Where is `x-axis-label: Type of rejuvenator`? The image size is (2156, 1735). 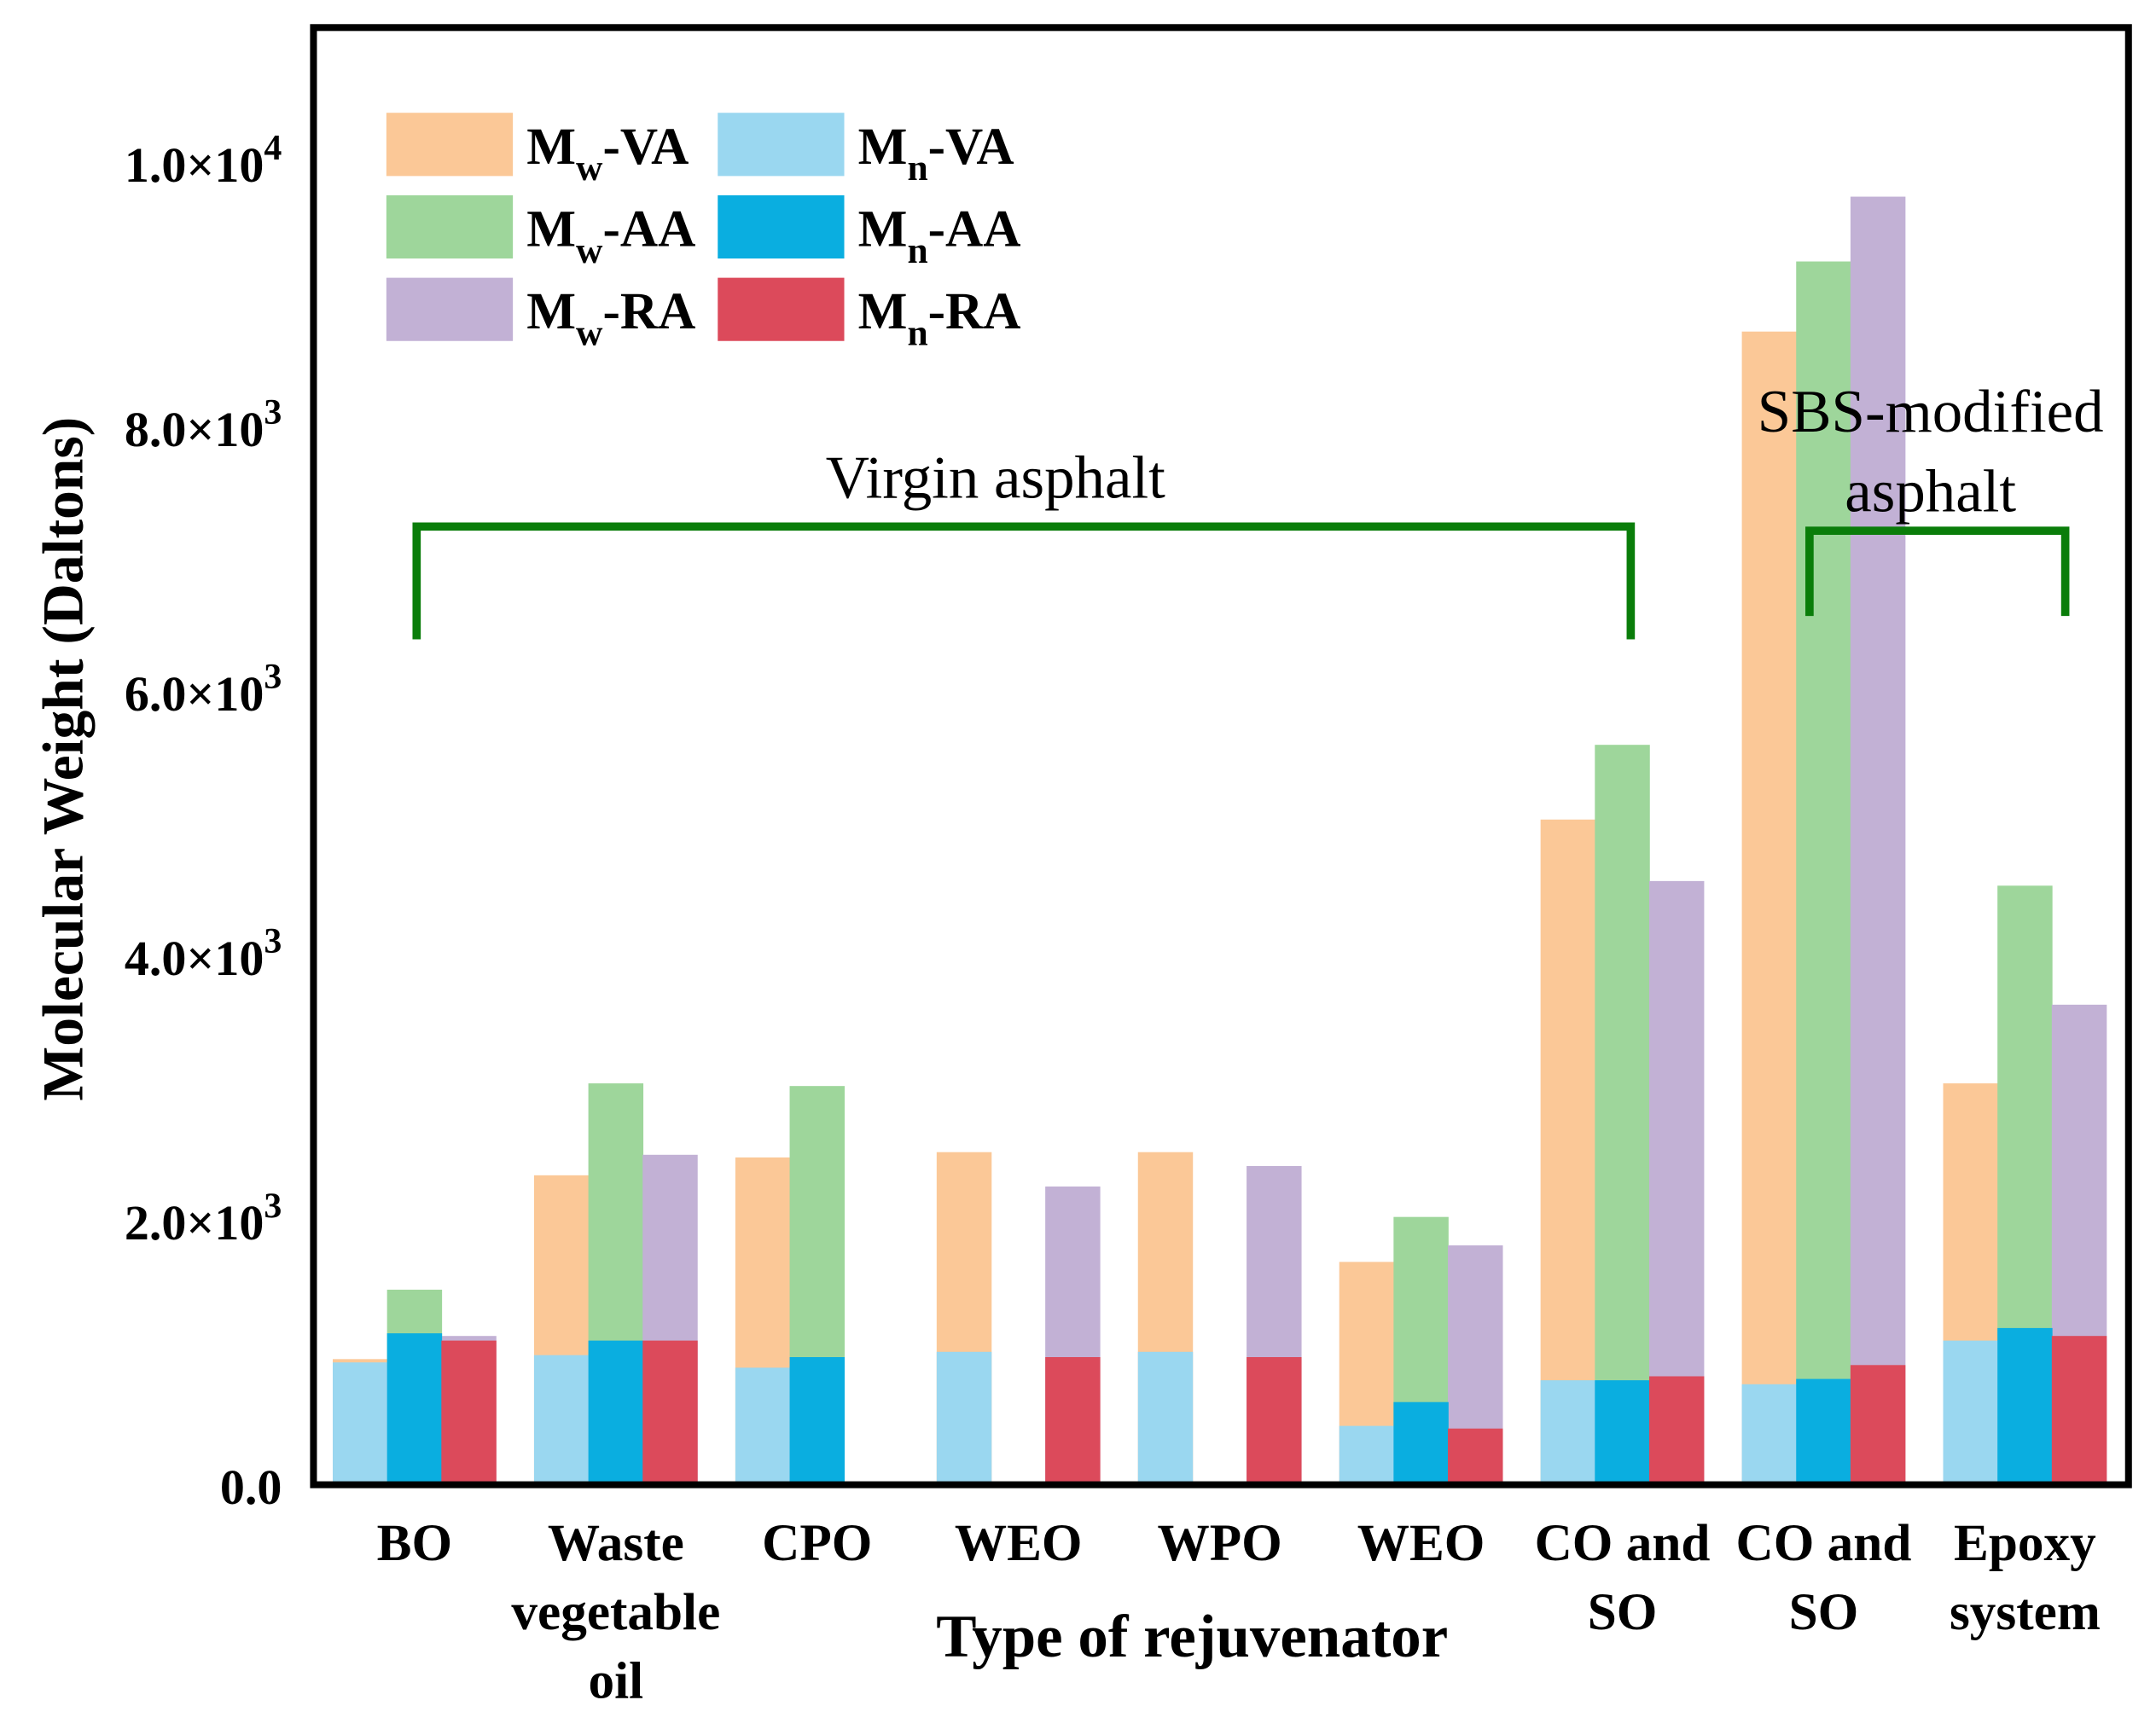
x-axis-label: Type of rejuvenator is located at coordinates (1192, 1637).